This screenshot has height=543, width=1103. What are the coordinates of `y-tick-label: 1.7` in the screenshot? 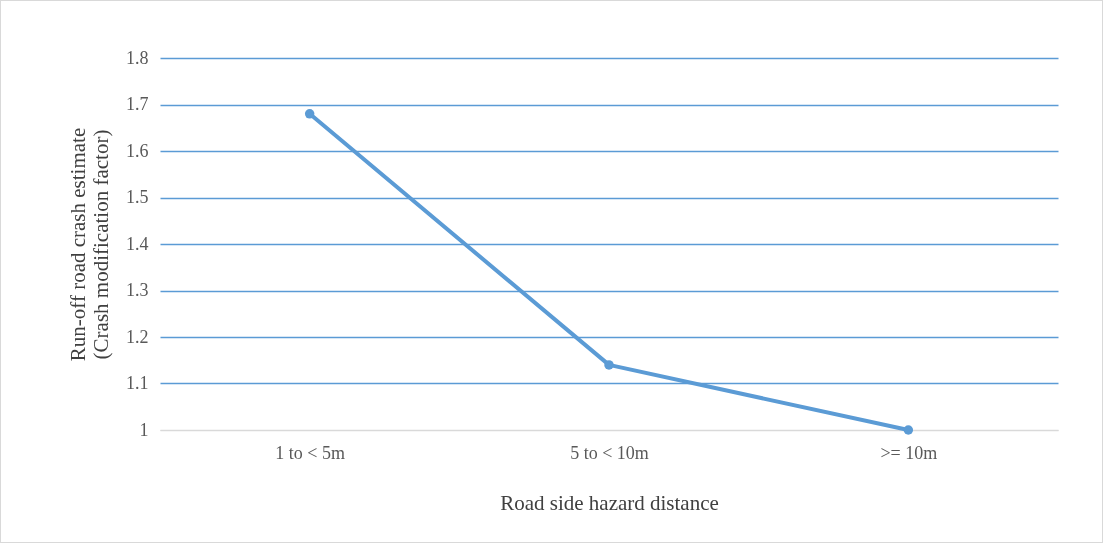 It's located at (137, 104).